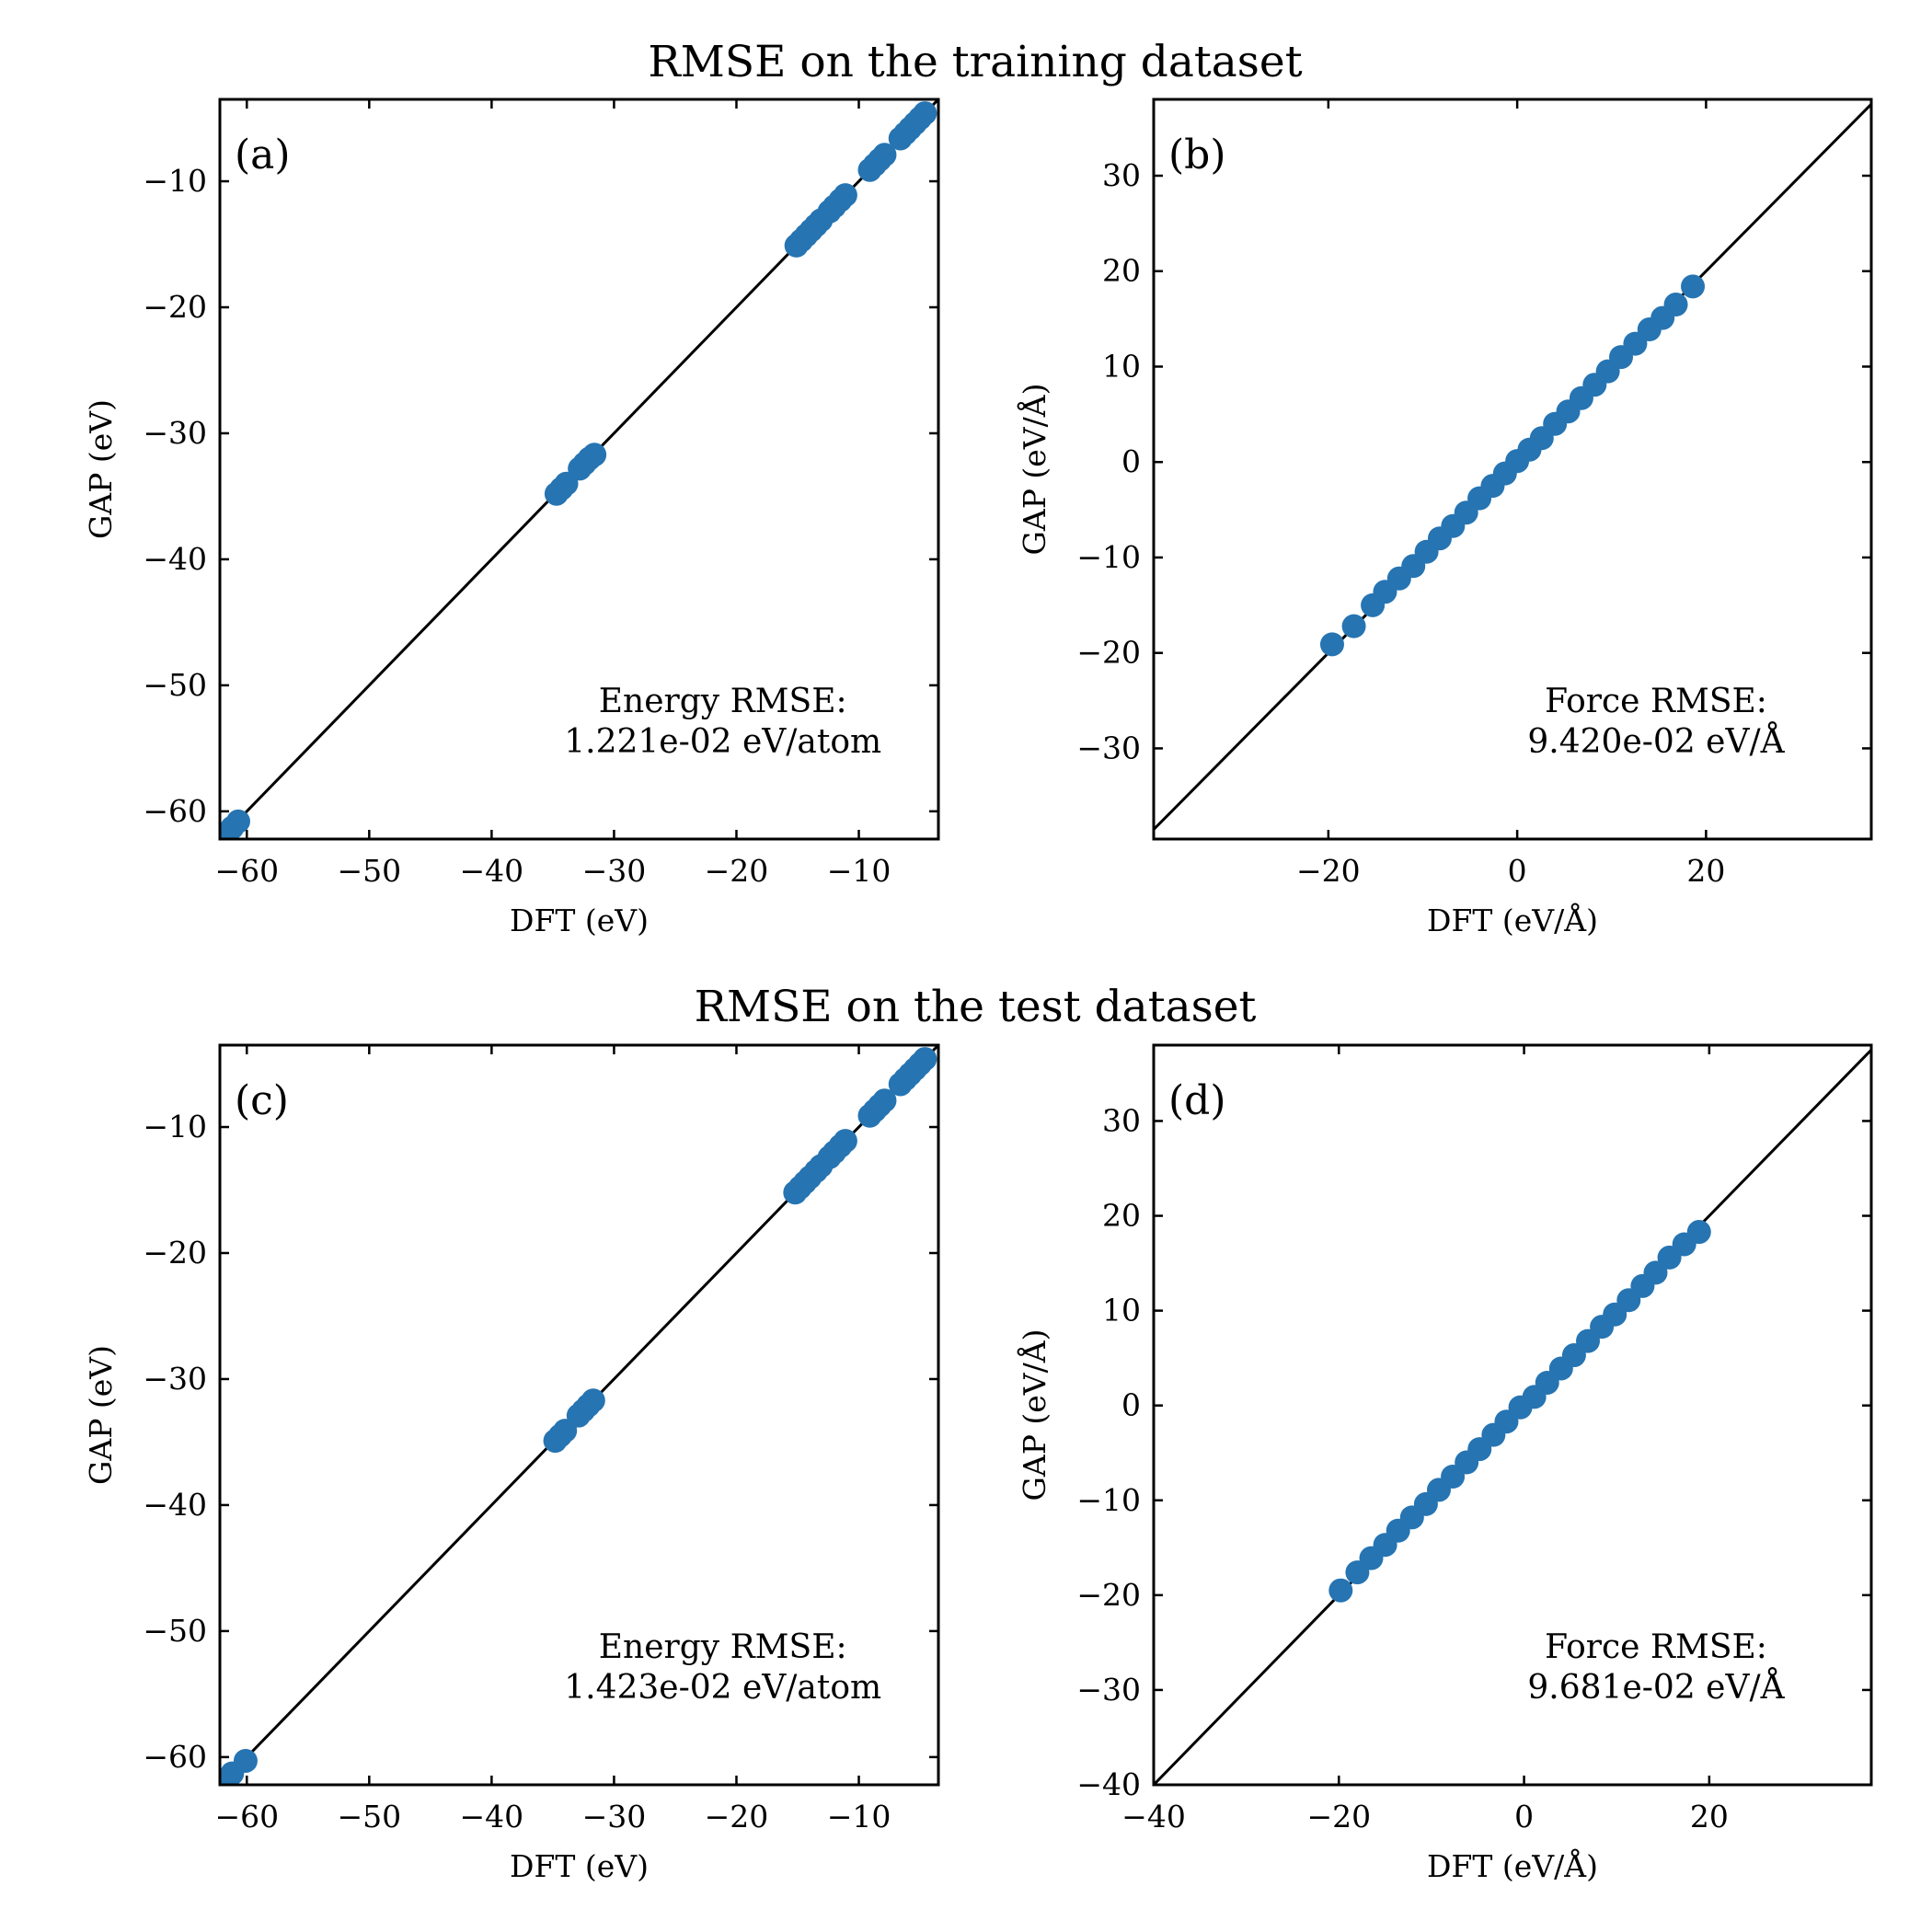  Describe the element at coordinates (1656, 1687) in the screenshot. I see `rmse-annotation-value: 9.681e-02 eV/Å` at that location.